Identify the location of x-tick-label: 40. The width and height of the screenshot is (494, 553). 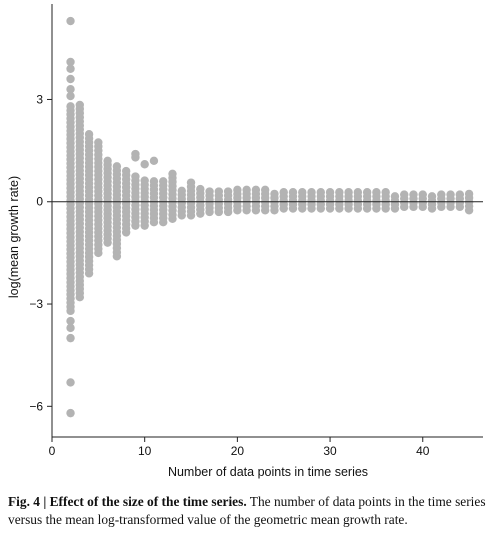
(423, 451).